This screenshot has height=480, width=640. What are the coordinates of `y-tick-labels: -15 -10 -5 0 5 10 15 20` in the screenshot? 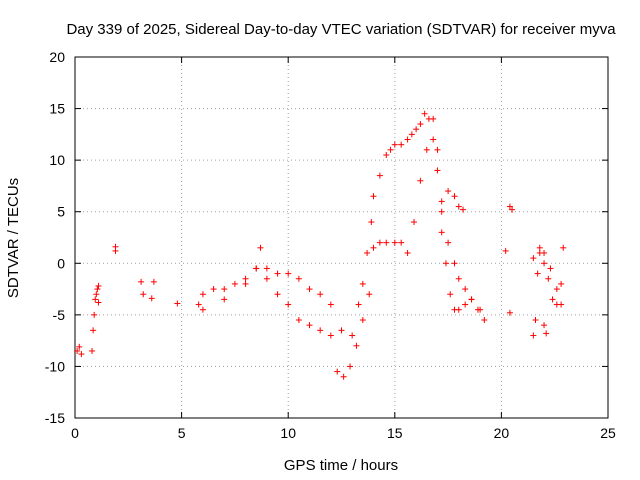 It's located at (55, 237).